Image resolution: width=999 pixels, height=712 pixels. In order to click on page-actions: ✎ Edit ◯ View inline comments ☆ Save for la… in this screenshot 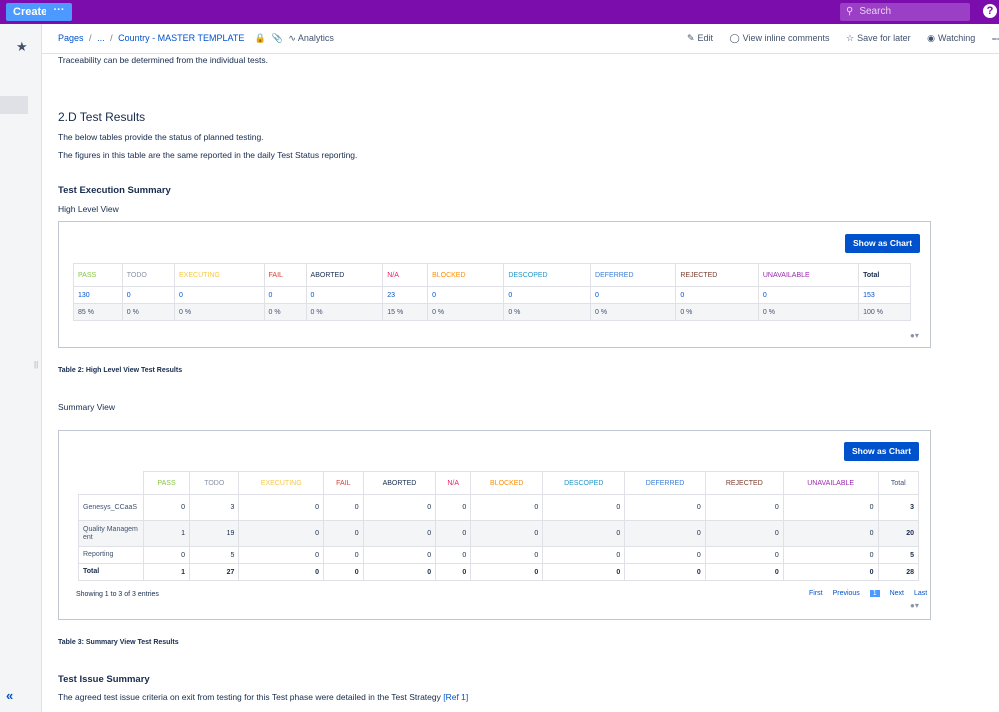, I will do `click(843, 38)`.